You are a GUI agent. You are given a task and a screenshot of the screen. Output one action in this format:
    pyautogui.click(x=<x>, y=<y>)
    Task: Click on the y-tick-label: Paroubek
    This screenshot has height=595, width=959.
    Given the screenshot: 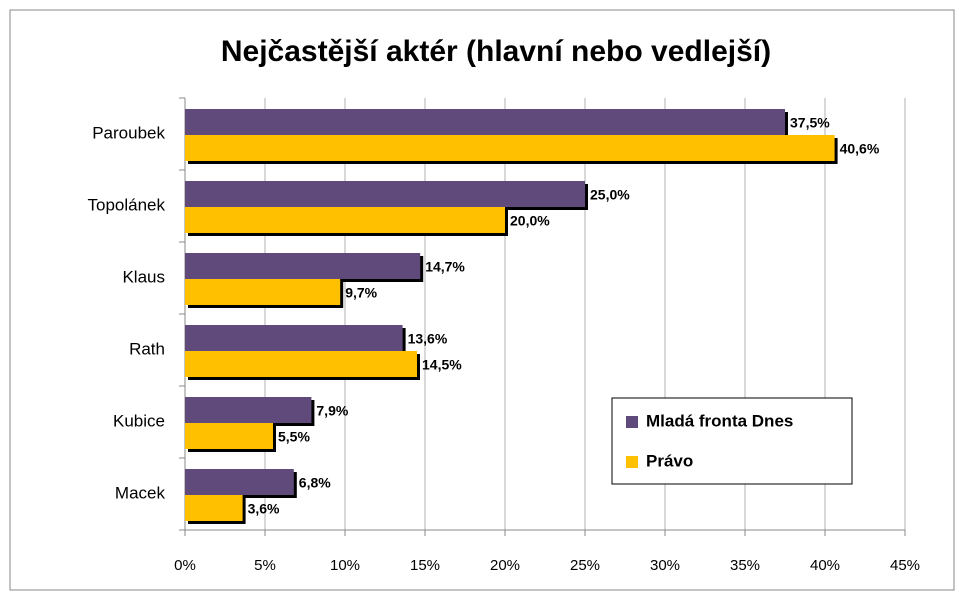 What is the action you would take?
    pyautogui.click(x=128, y=132)
    